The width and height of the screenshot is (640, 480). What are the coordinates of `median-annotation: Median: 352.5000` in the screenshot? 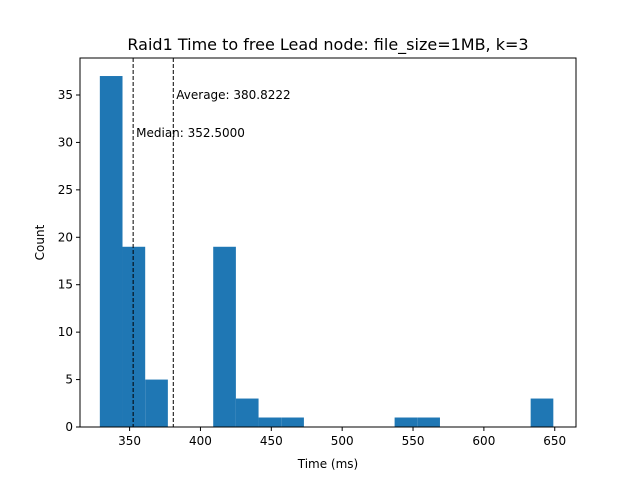 It's located at (190, 133).